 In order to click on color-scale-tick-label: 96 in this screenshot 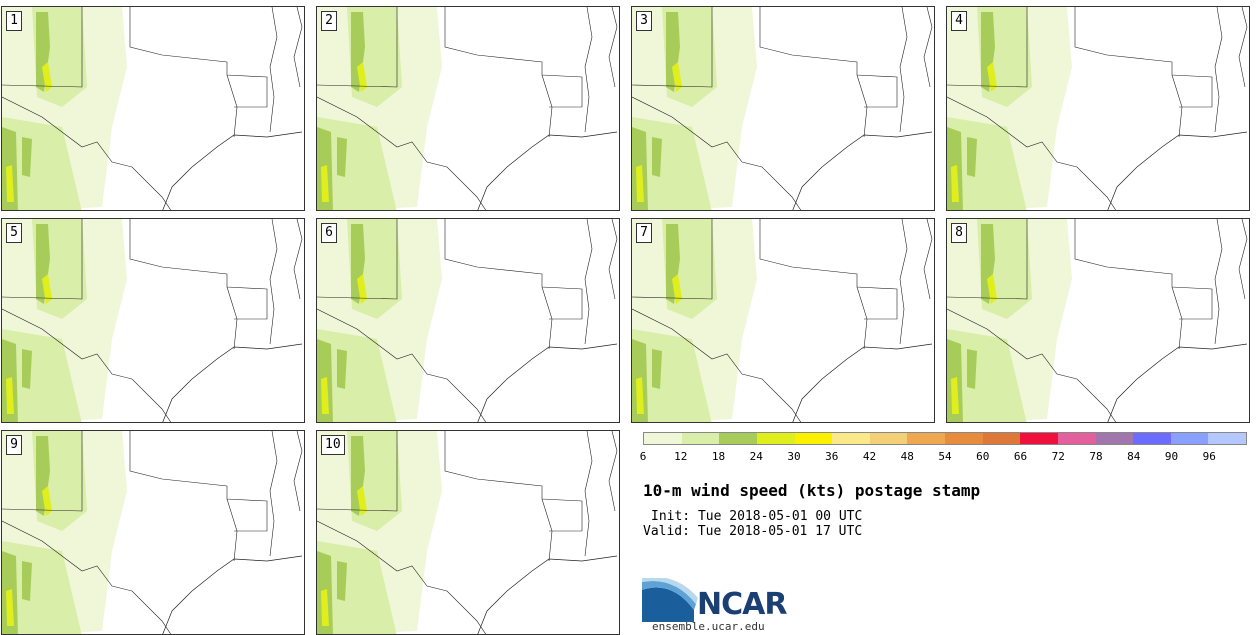, I will do `click(1209, 456)`.